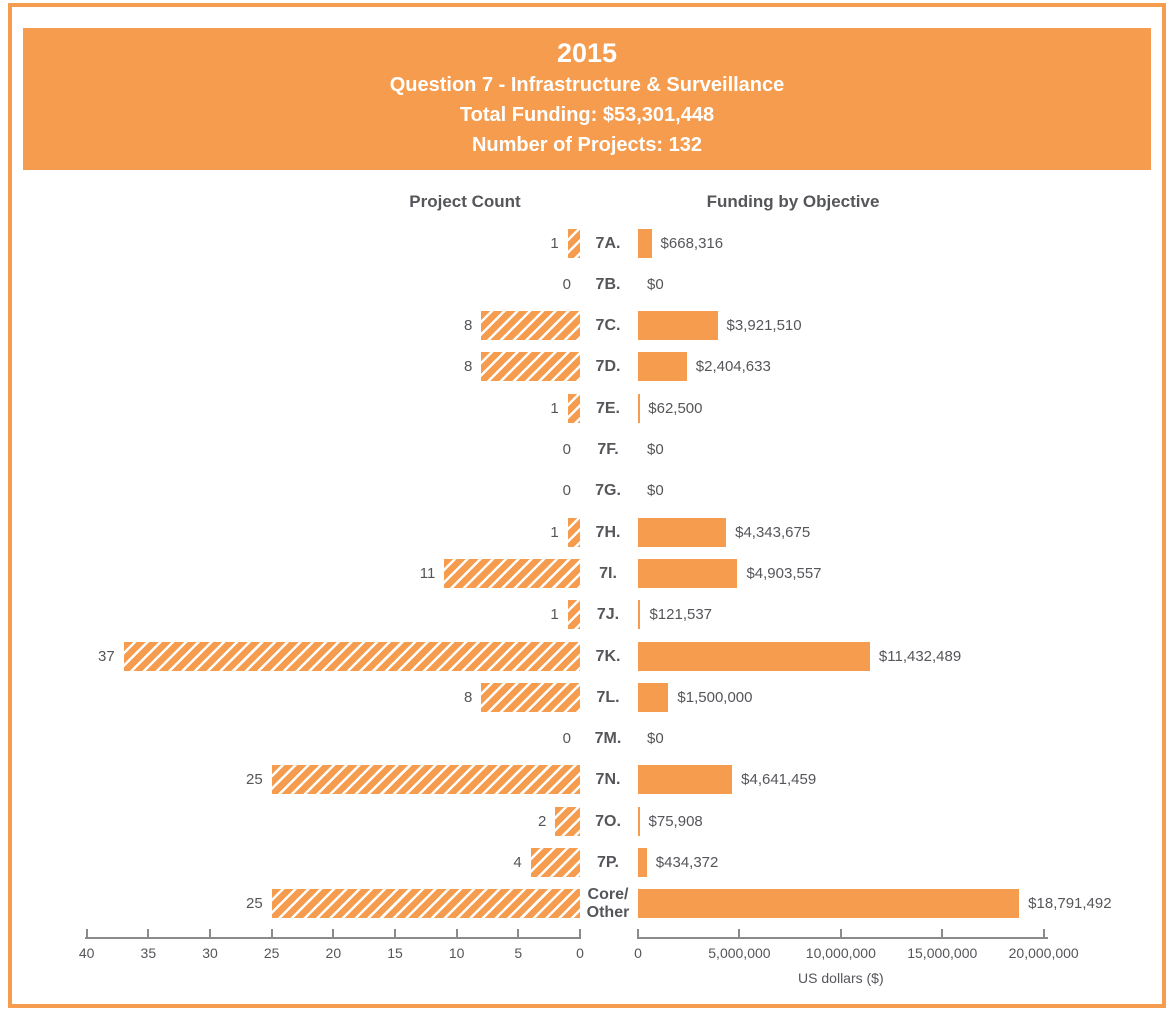 The width and height of the screenshot is (1174, 1016). Describe the element at coordinates (518, 953) in the screenshot. I see `left-axis-tick-label: 5` at that location.